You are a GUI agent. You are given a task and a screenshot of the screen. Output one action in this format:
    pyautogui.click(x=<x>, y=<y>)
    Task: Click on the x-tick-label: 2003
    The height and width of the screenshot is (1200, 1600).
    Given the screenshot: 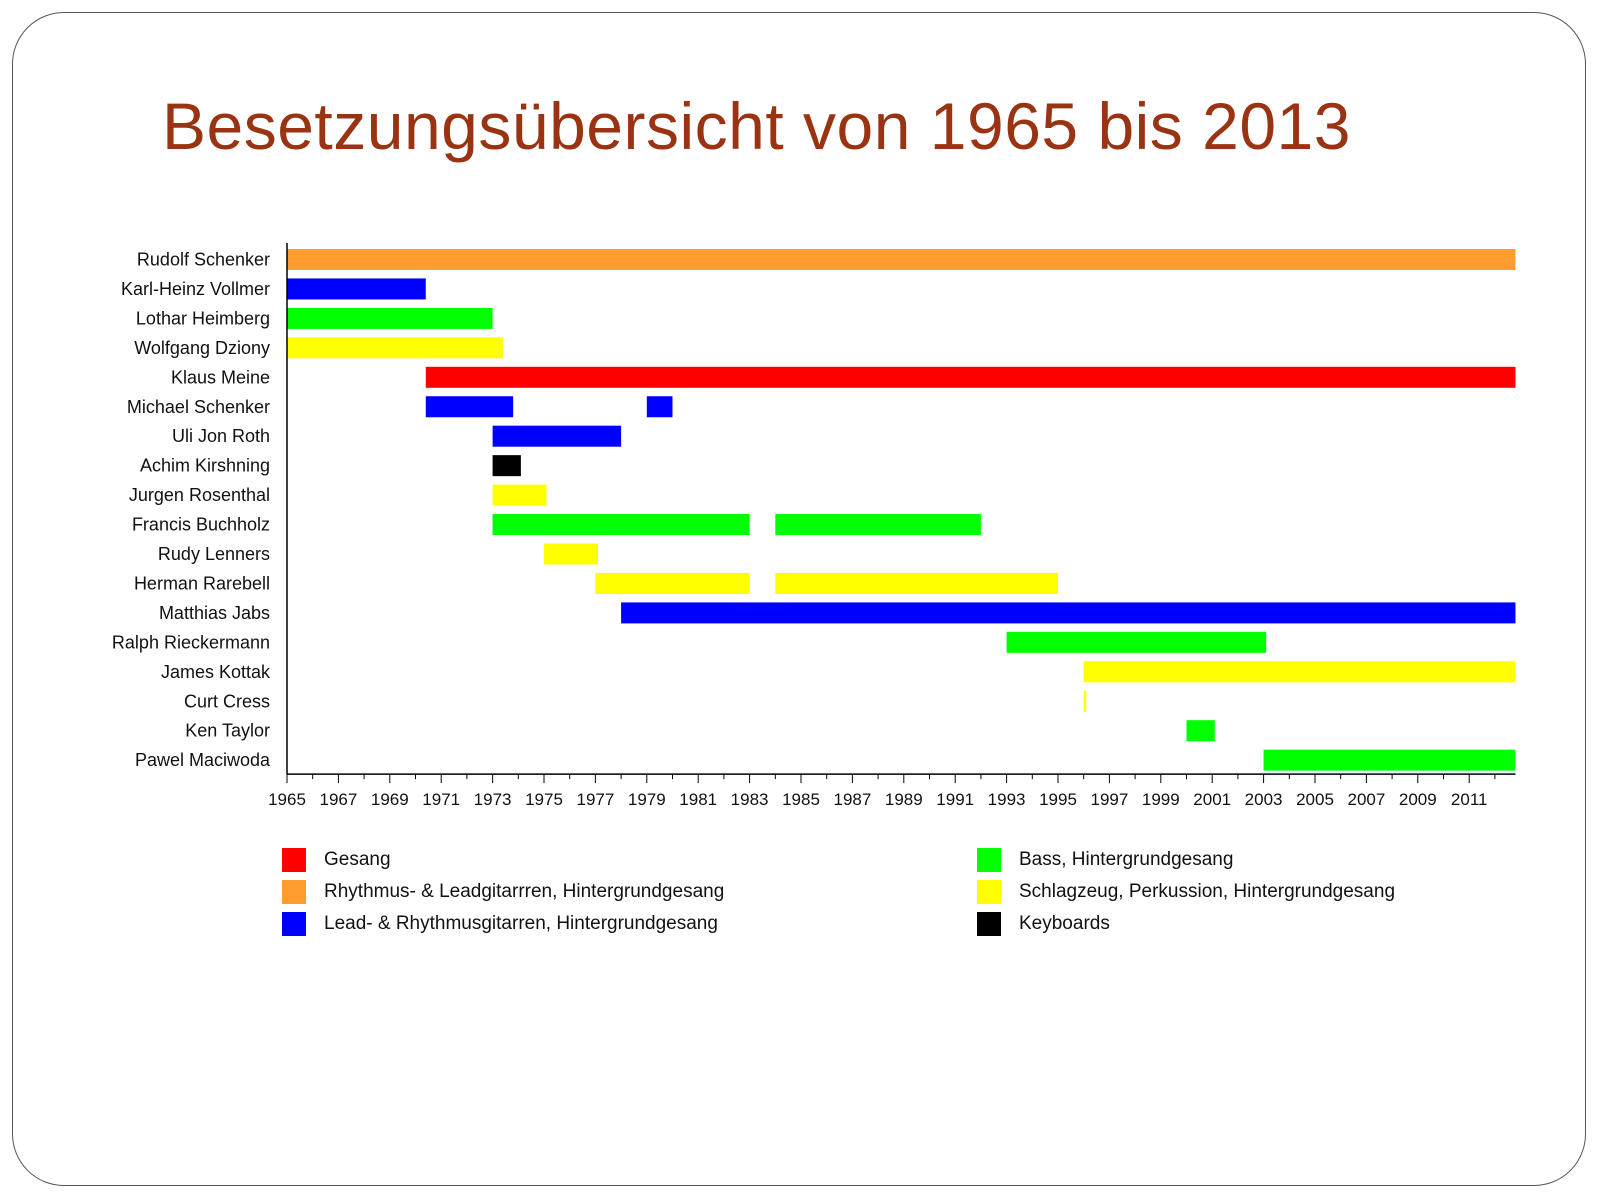 What is the action you would take?
    pyautogui.click(x=1264, y=799)
    